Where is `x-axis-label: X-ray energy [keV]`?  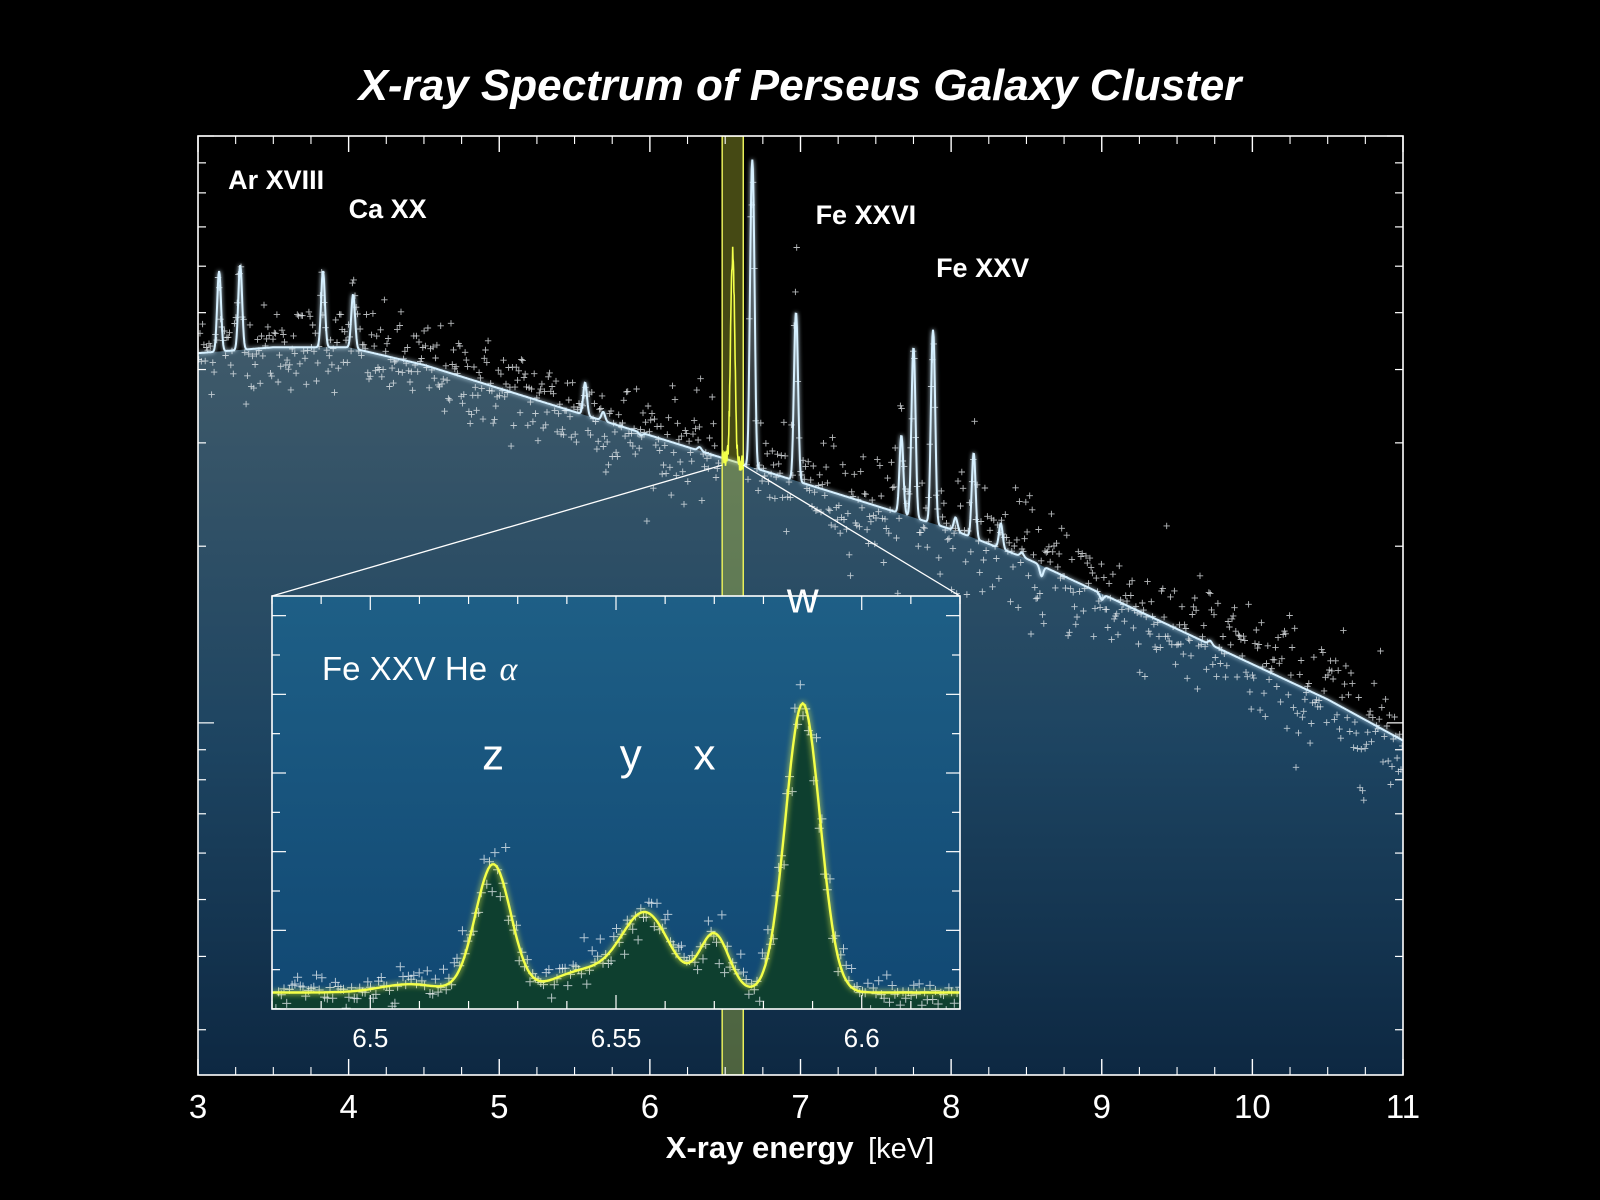 x-axis-label: X-ray energy [keV] is located at coordinates (800, 1147).